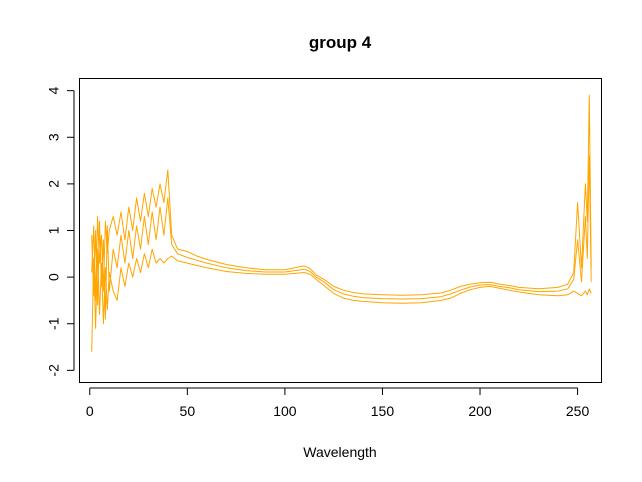  I want to click on y-tick-label: 2, so click(54, 184).